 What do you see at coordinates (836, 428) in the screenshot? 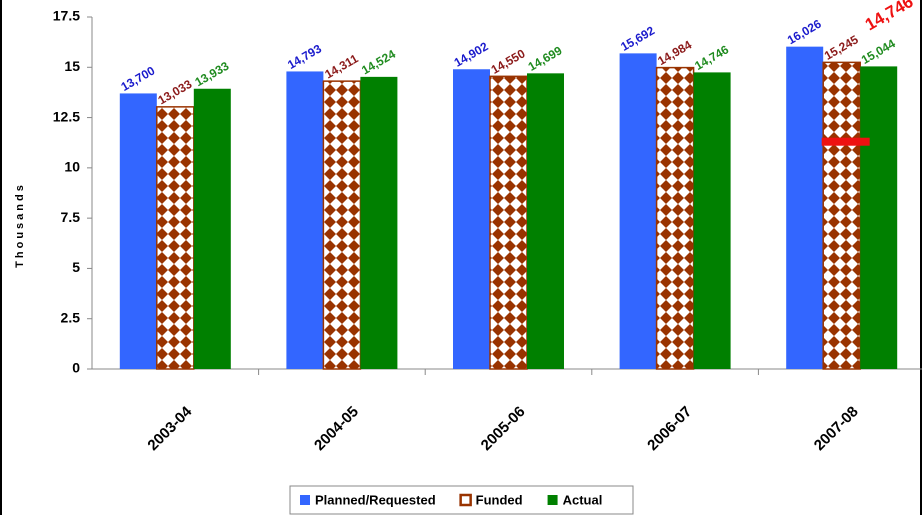
I see `x-tick-label: 2007-08` at bounding box center [836, 428].